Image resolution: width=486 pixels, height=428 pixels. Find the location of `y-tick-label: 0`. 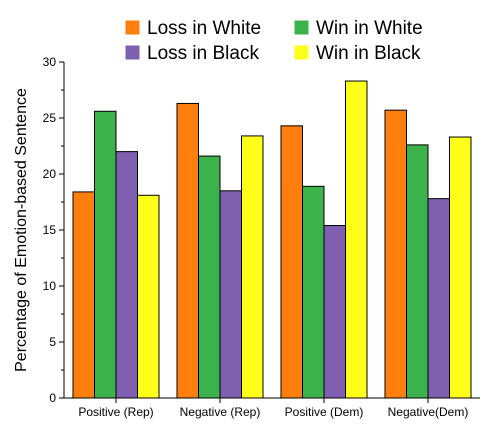

y-tick-label: 0 is located at coordinates (52, 398).